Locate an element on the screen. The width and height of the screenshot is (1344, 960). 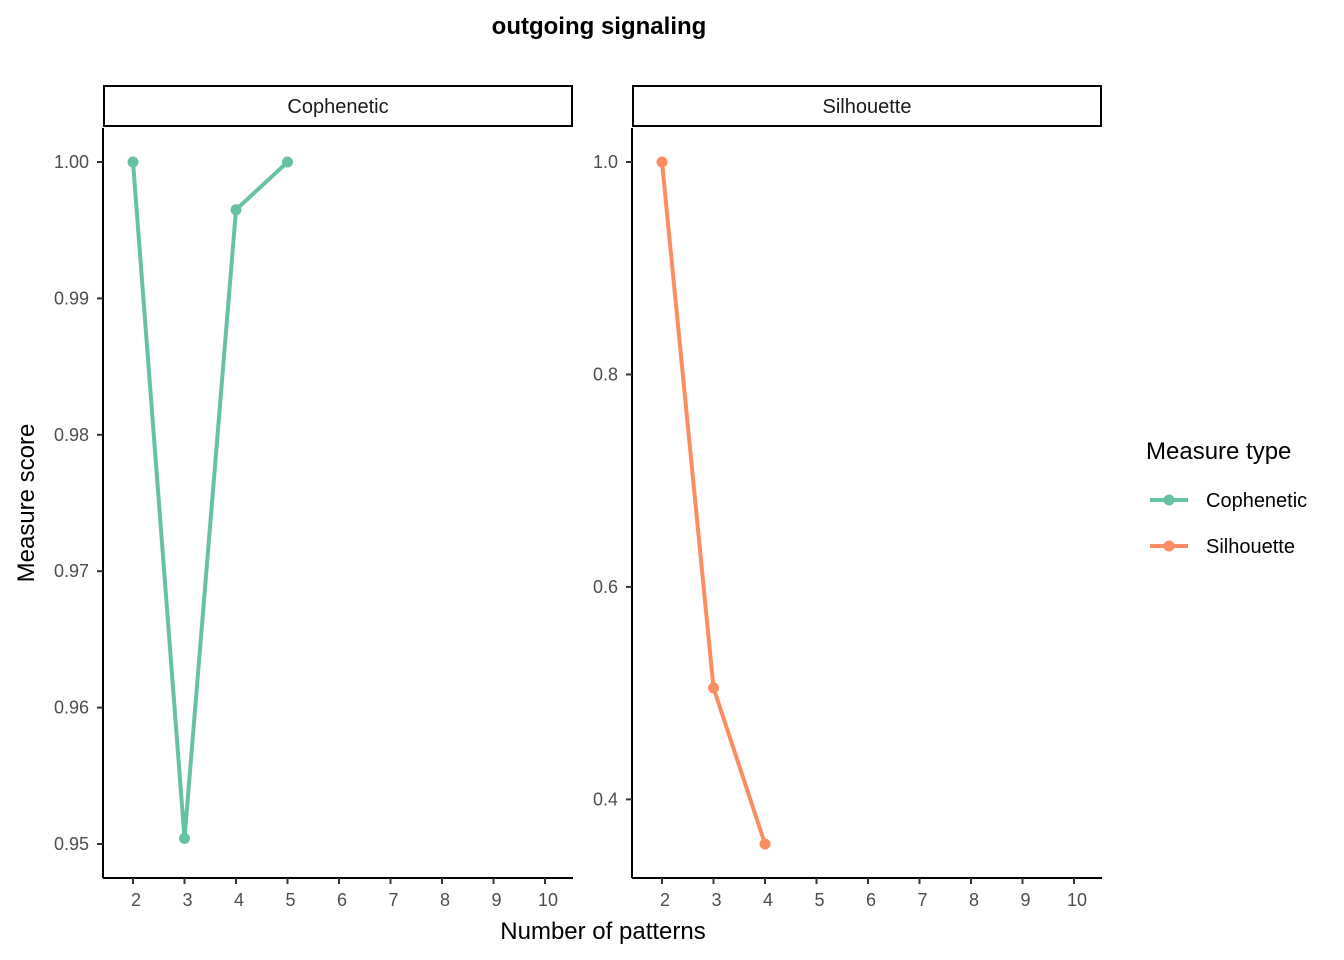
y-tick-label: 1.0 is located at coordinates (605, 162).